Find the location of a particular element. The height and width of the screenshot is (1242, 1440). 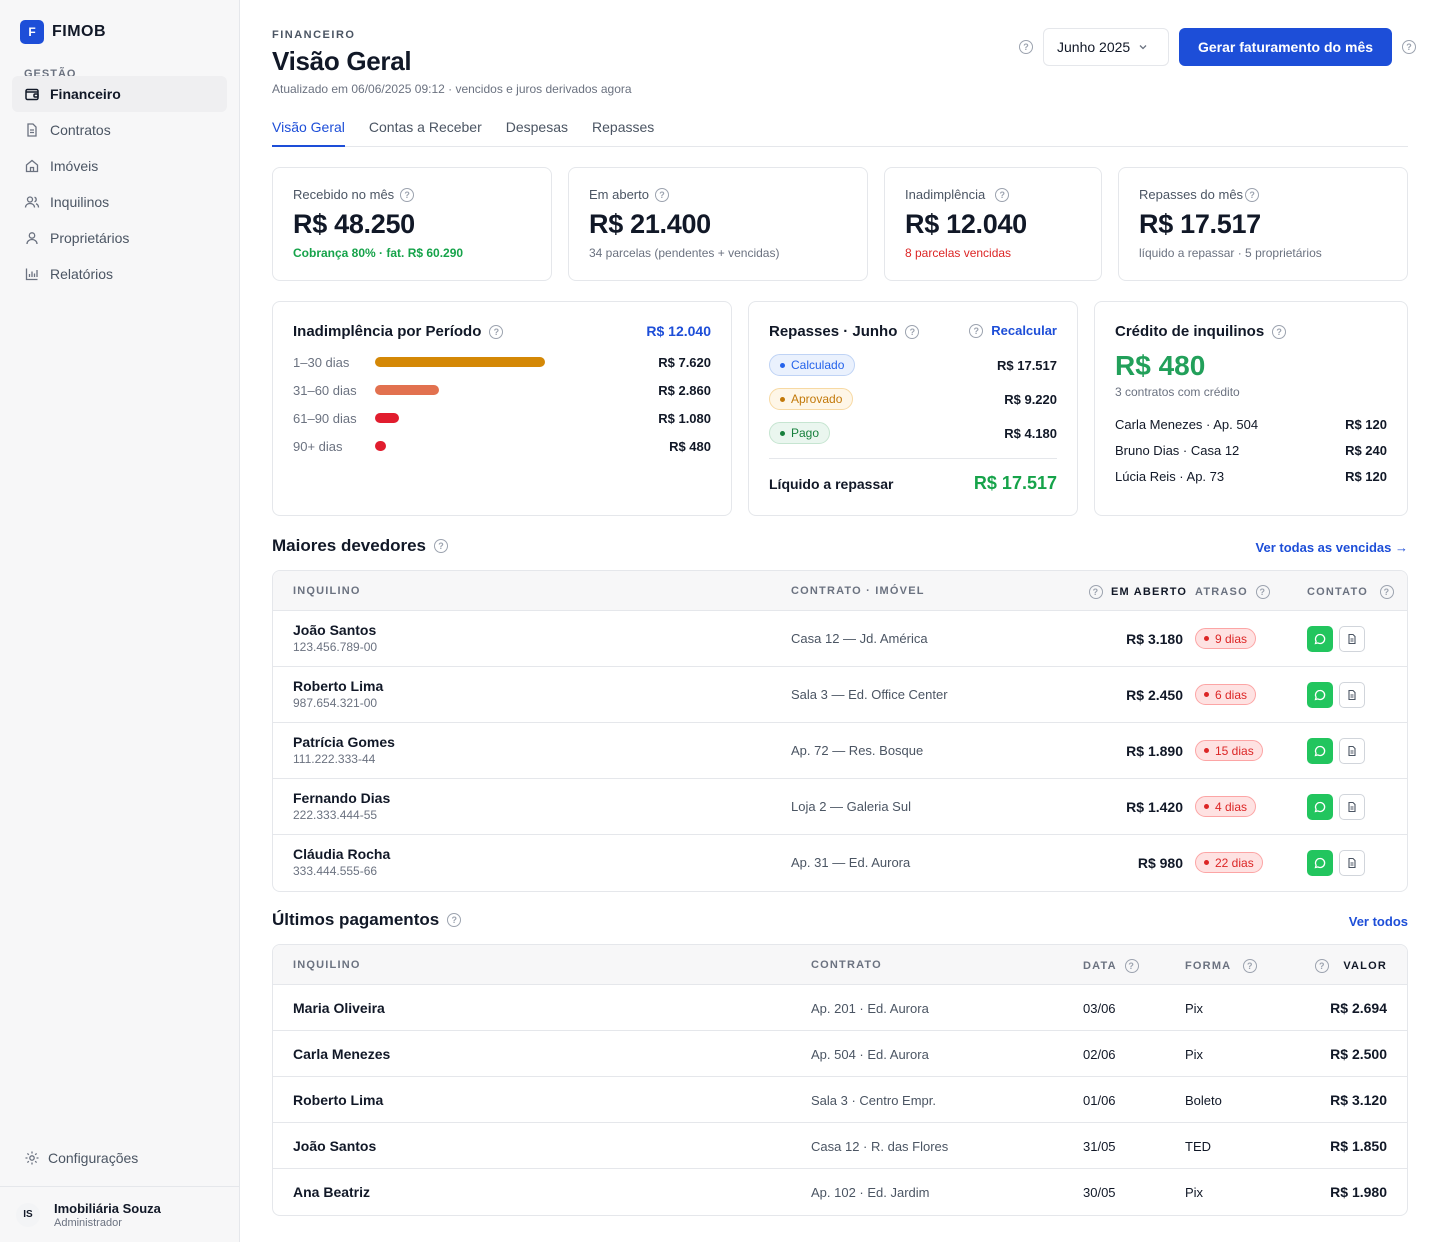

user-profile: IS Imobiliária Souza Administrador is located at coordinates (120, 1214).